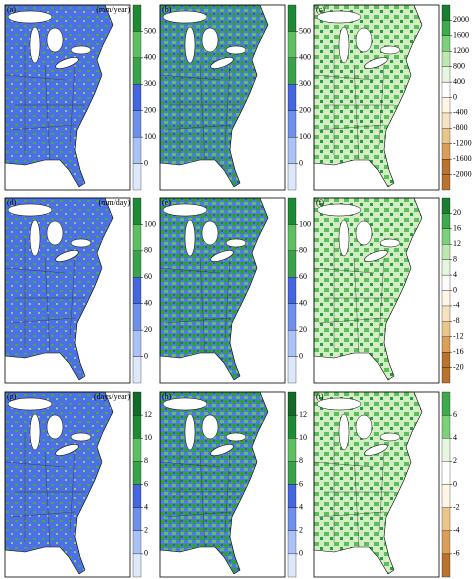 The width and height of the screenshot is (474, 579). I want to click on colorbar-label: -20, so click(458, 366).